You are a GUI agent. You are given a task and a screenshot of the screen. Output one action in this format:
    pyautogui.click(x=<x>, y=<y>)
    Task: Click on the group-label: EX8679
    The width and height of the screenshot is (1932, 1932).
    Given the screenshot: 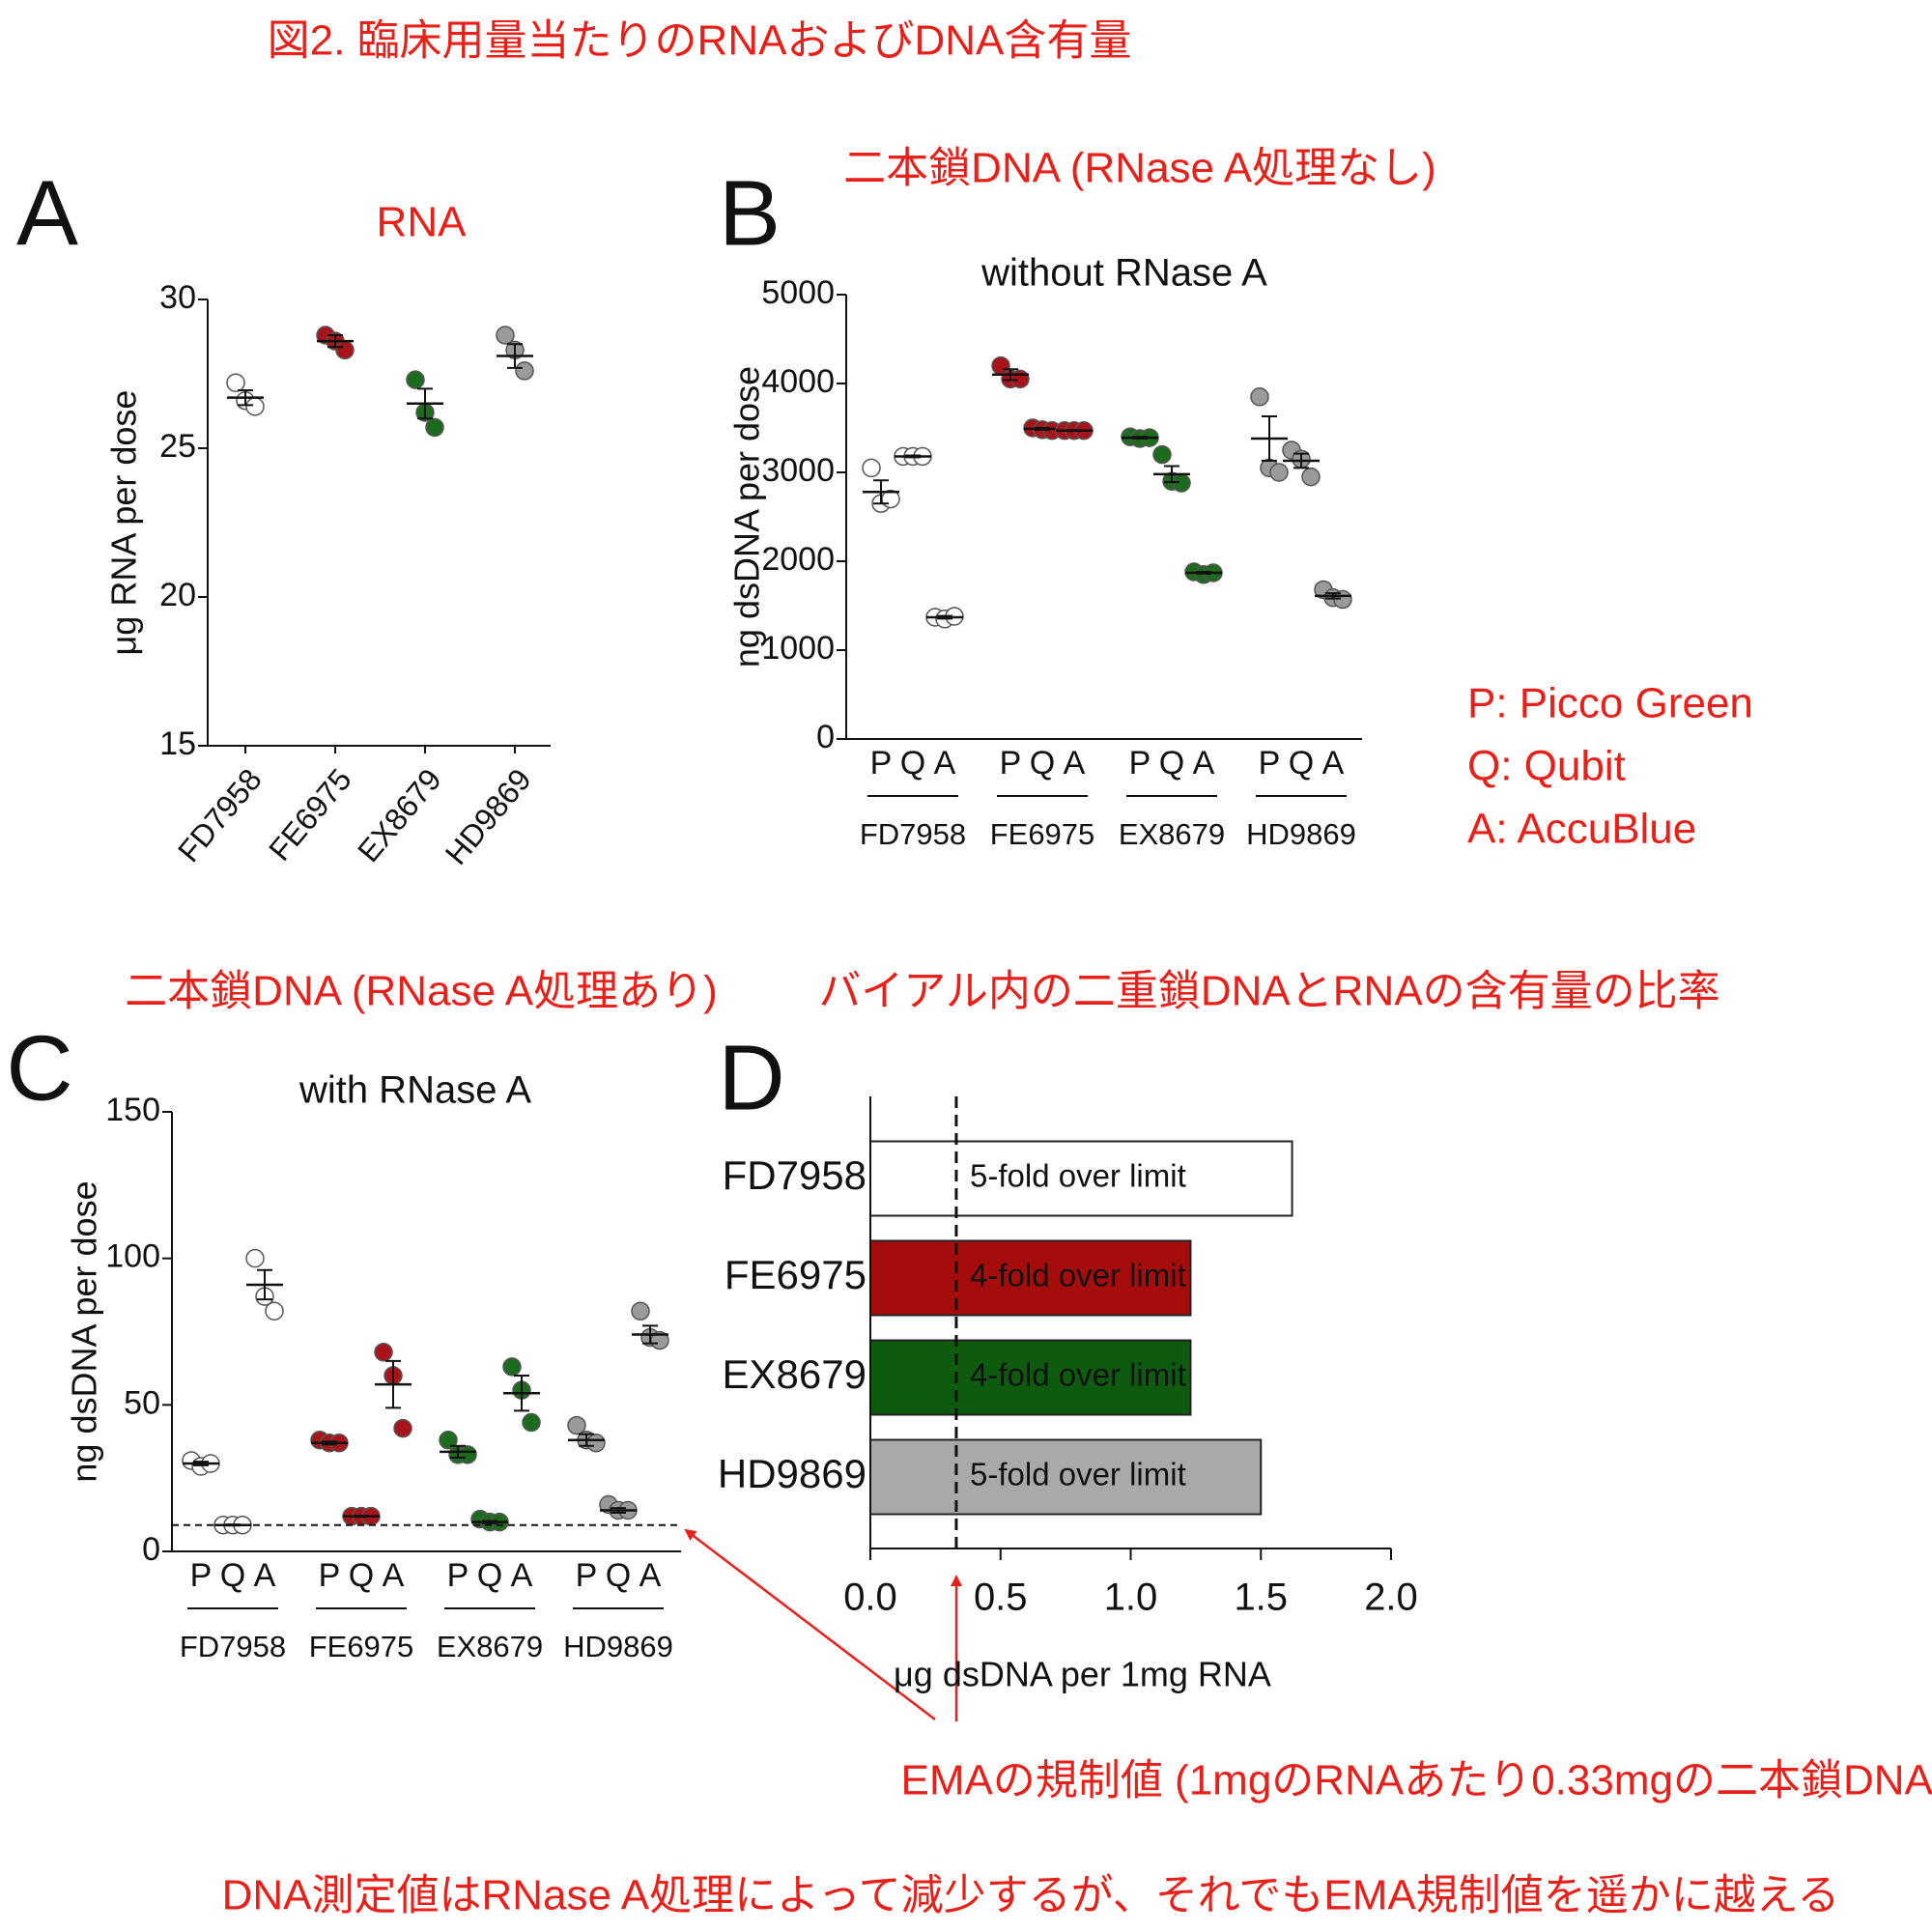 What is the action you would take?
    pyautogui.click(x=490, y=1646)
    